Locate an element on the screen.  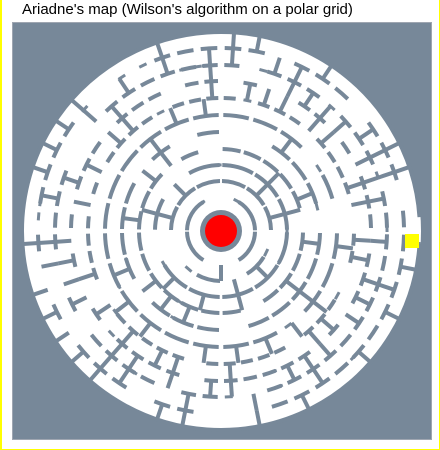
start-marker is located at coordinates (221, 231).